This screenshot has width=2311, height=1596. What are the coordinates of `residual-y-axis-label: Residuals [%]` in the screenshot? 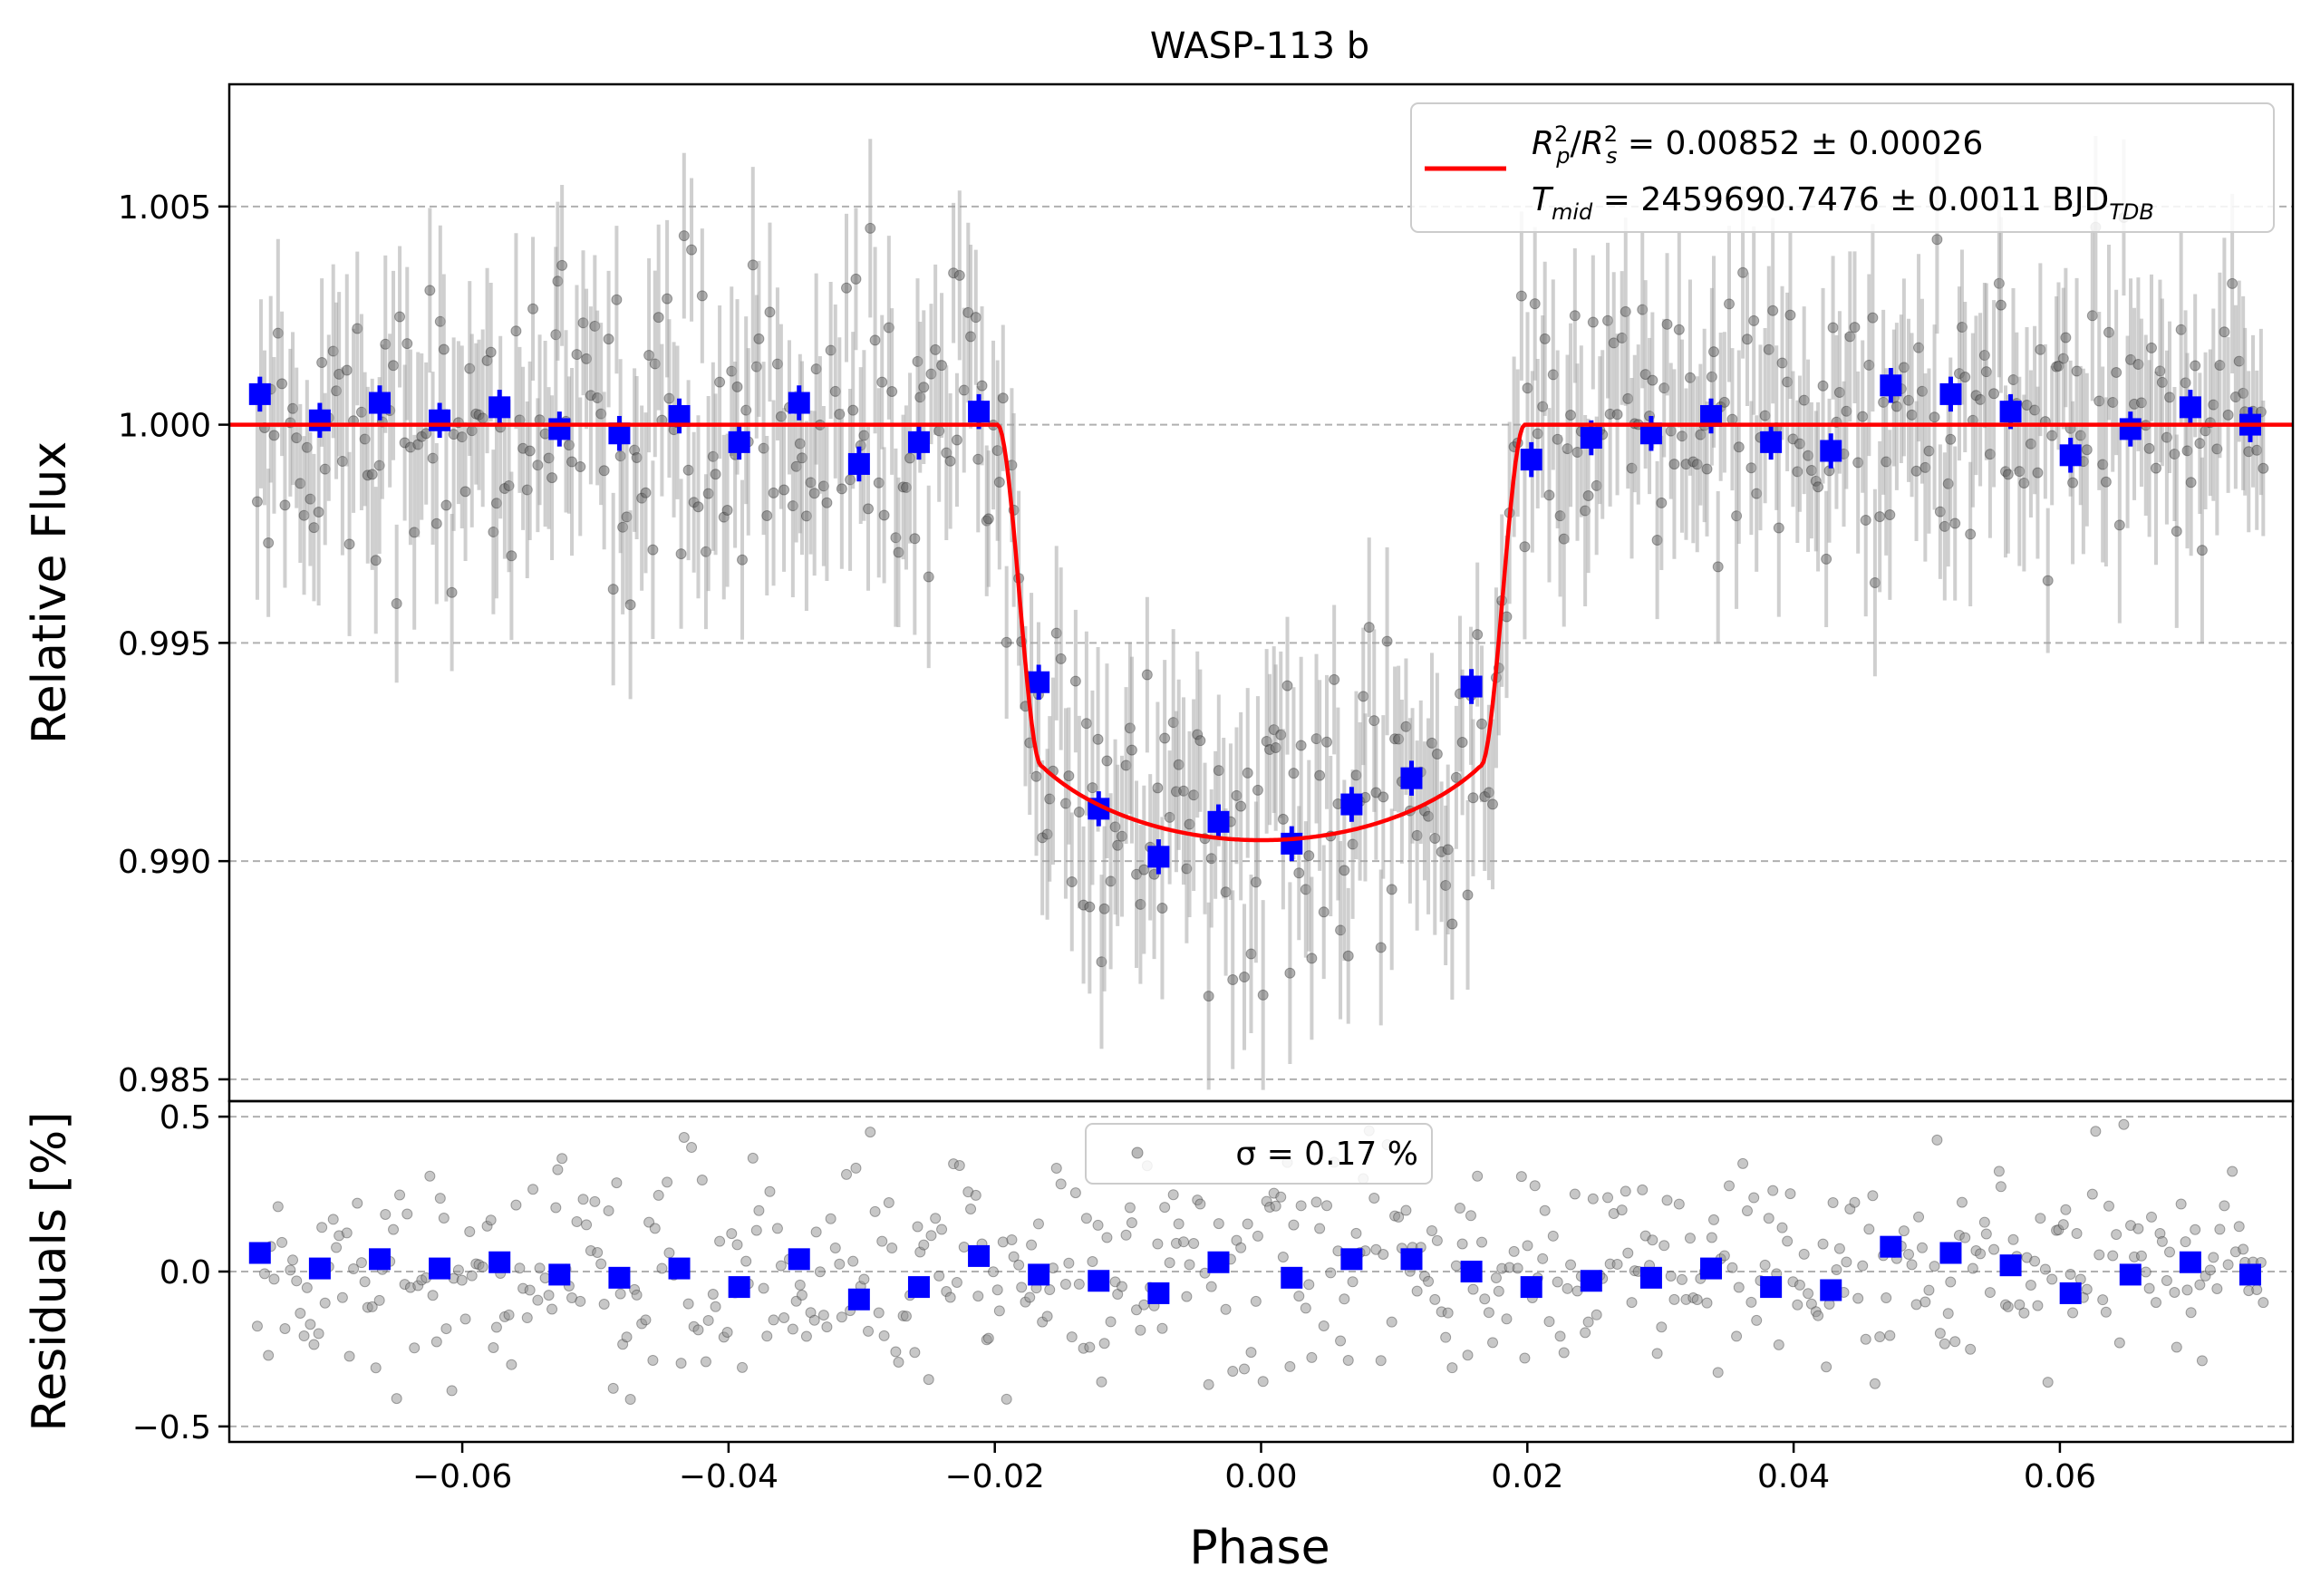 It's located at (50, 1271).